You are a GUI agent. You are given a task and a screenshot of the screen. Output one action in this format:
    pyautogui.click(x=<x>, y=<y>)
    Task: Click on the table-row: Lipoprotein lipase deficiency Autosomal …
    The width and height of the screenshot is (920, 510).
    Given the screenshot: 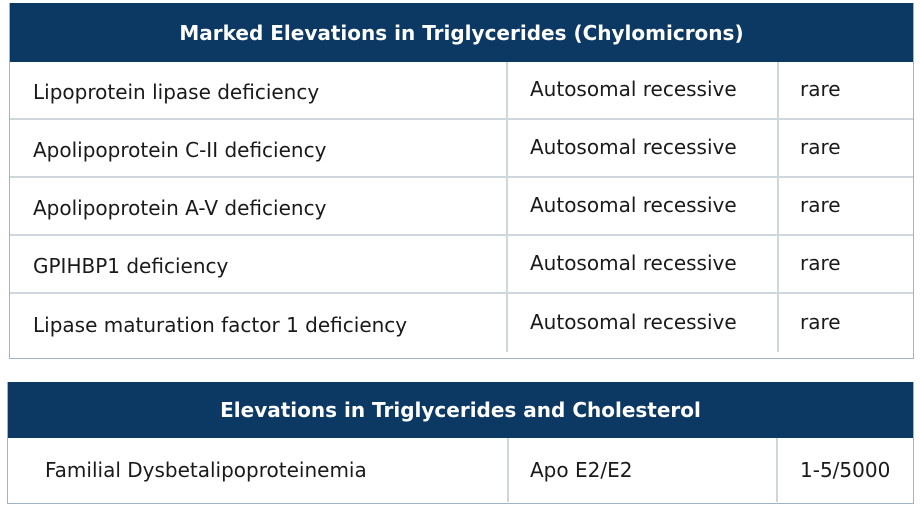 What is the action you would take?
    pyautogui.click(x=461, y=91)
    